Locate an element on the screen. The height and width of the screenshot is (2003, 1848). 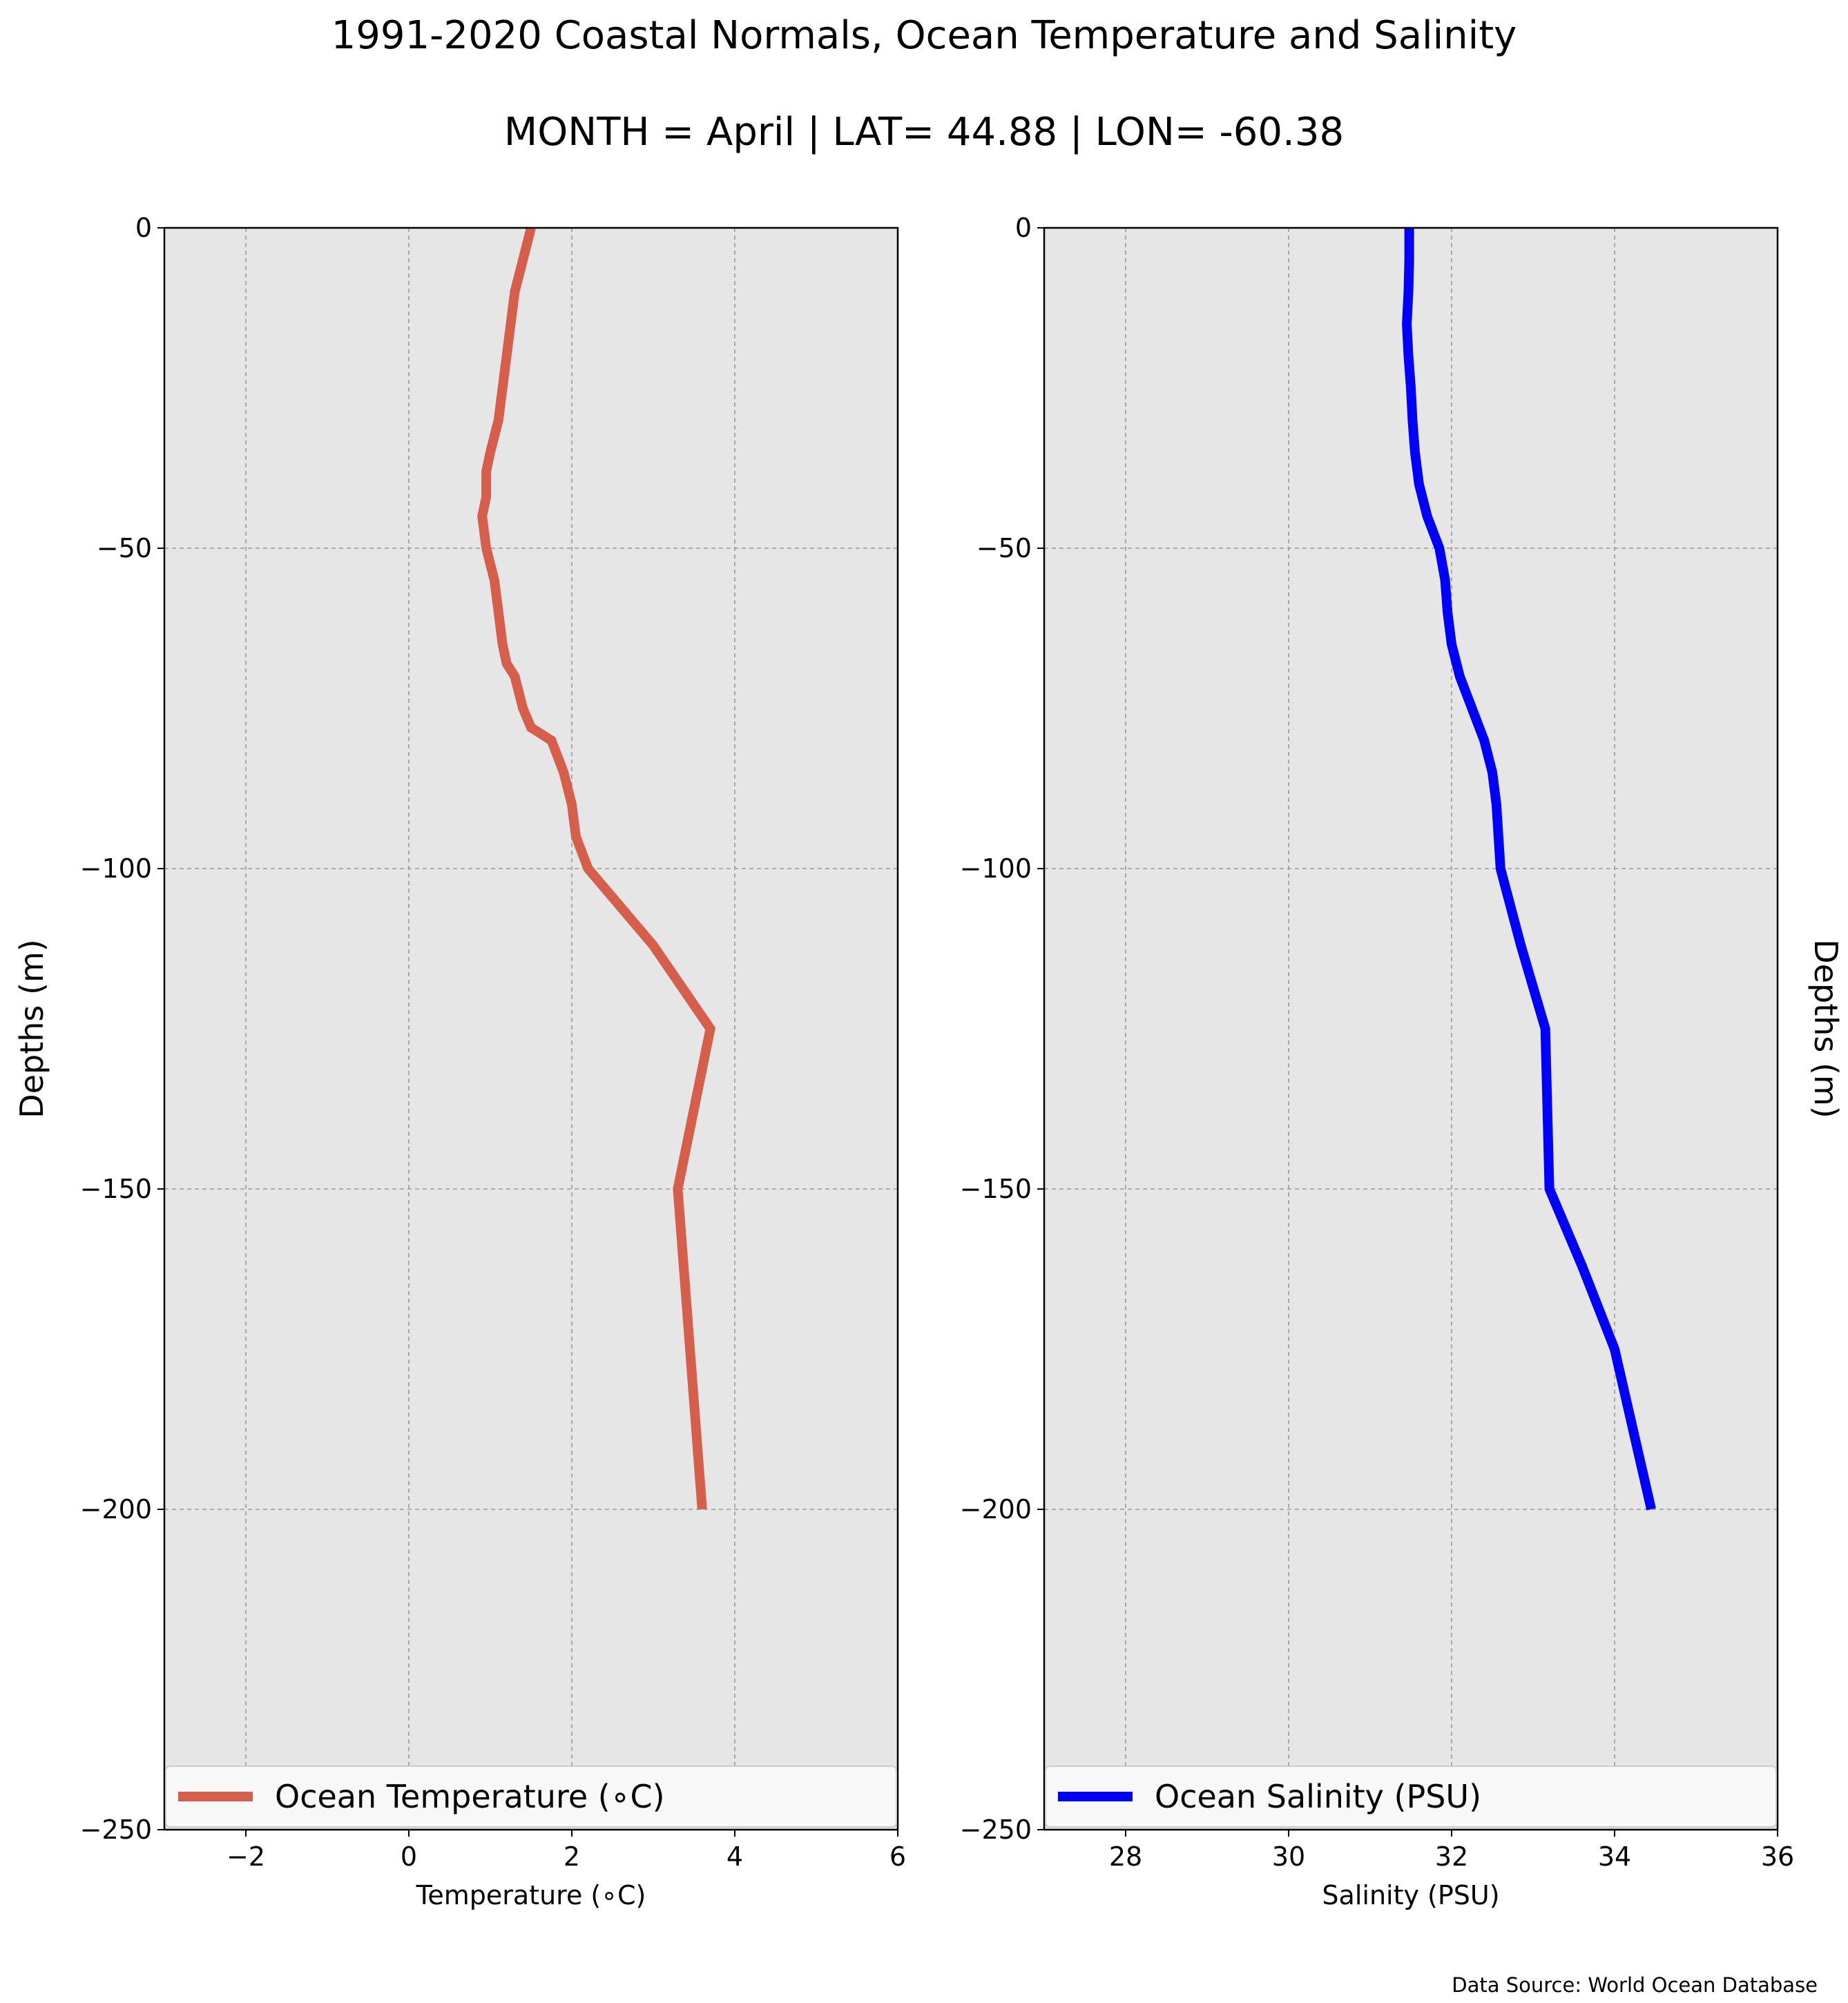
data-source-note: Data Source: World Ocean Database is located at coordinates (1635, 1985).